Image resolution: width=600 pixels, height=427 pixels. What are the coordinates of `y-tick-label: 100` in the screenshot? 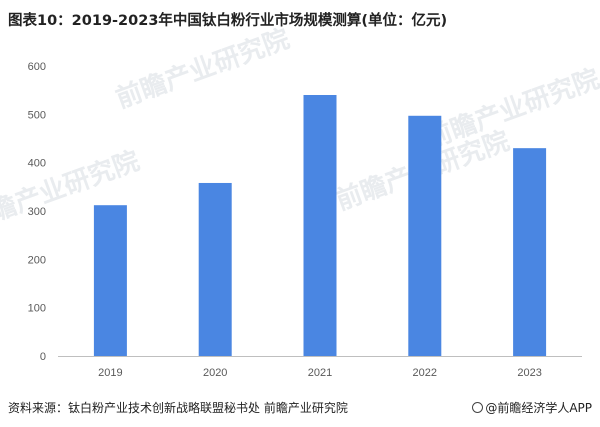 It's located at (37, 309).